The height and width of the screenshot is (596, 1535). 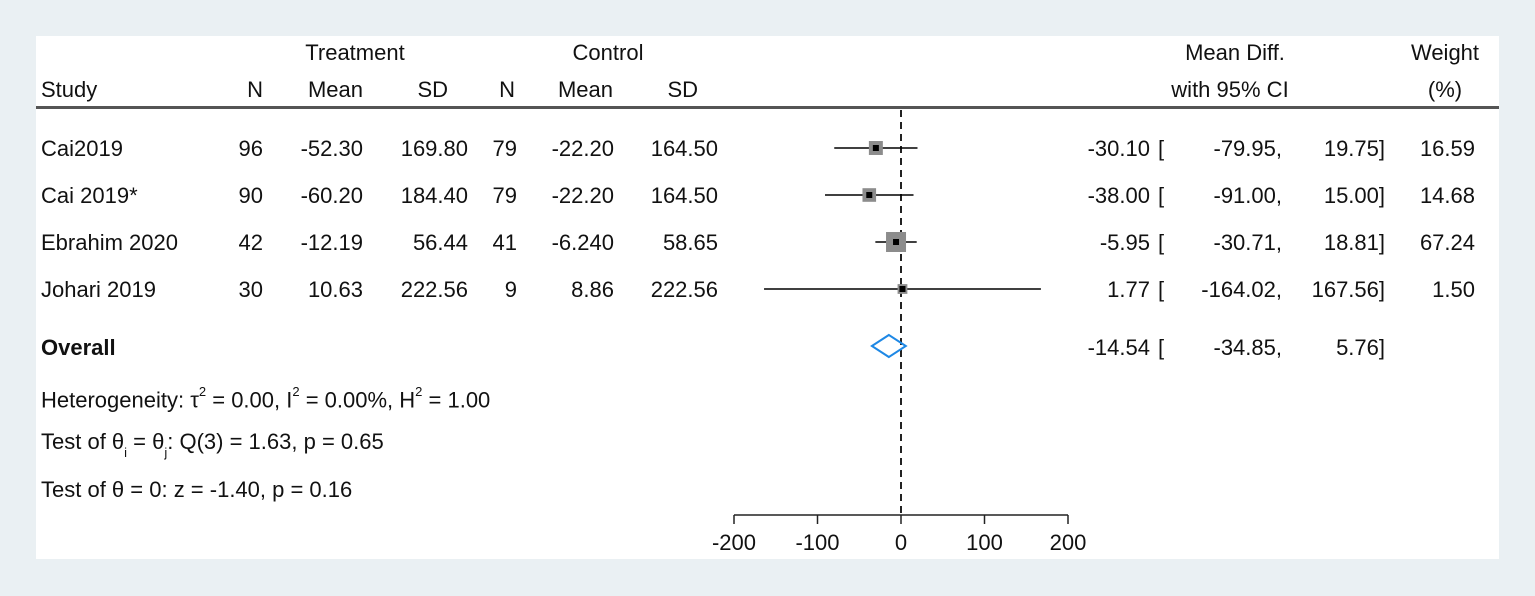 I want to click on t-n: 30, so click(x=250, y=289).